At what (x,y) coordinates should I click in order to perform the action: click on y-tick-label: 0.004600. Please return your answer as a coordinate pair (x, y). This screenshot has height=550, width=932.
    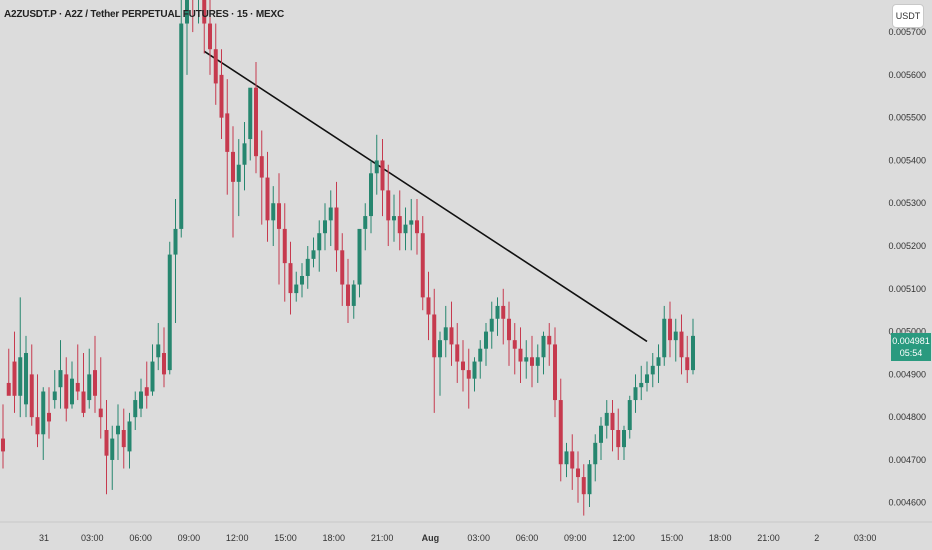
    Looking at the image, I should click on (907, 503).